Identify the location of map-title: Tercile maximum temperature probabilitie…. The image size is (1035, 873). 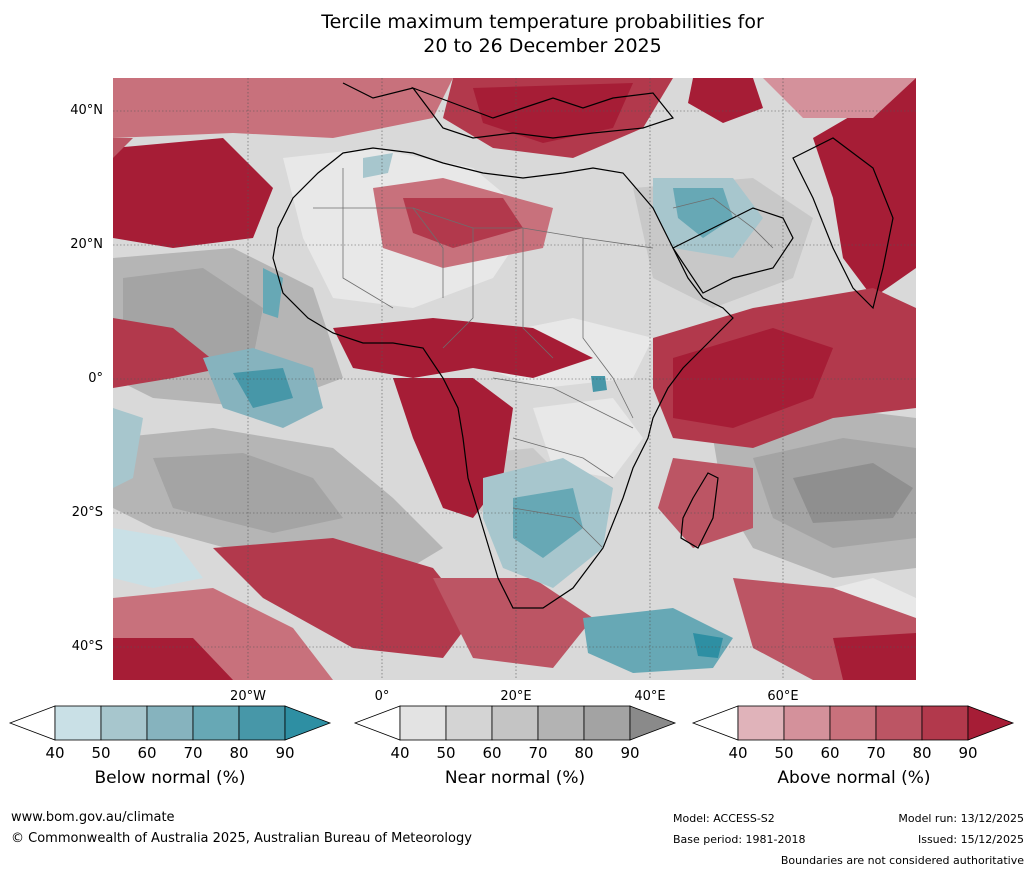
(517, 34).